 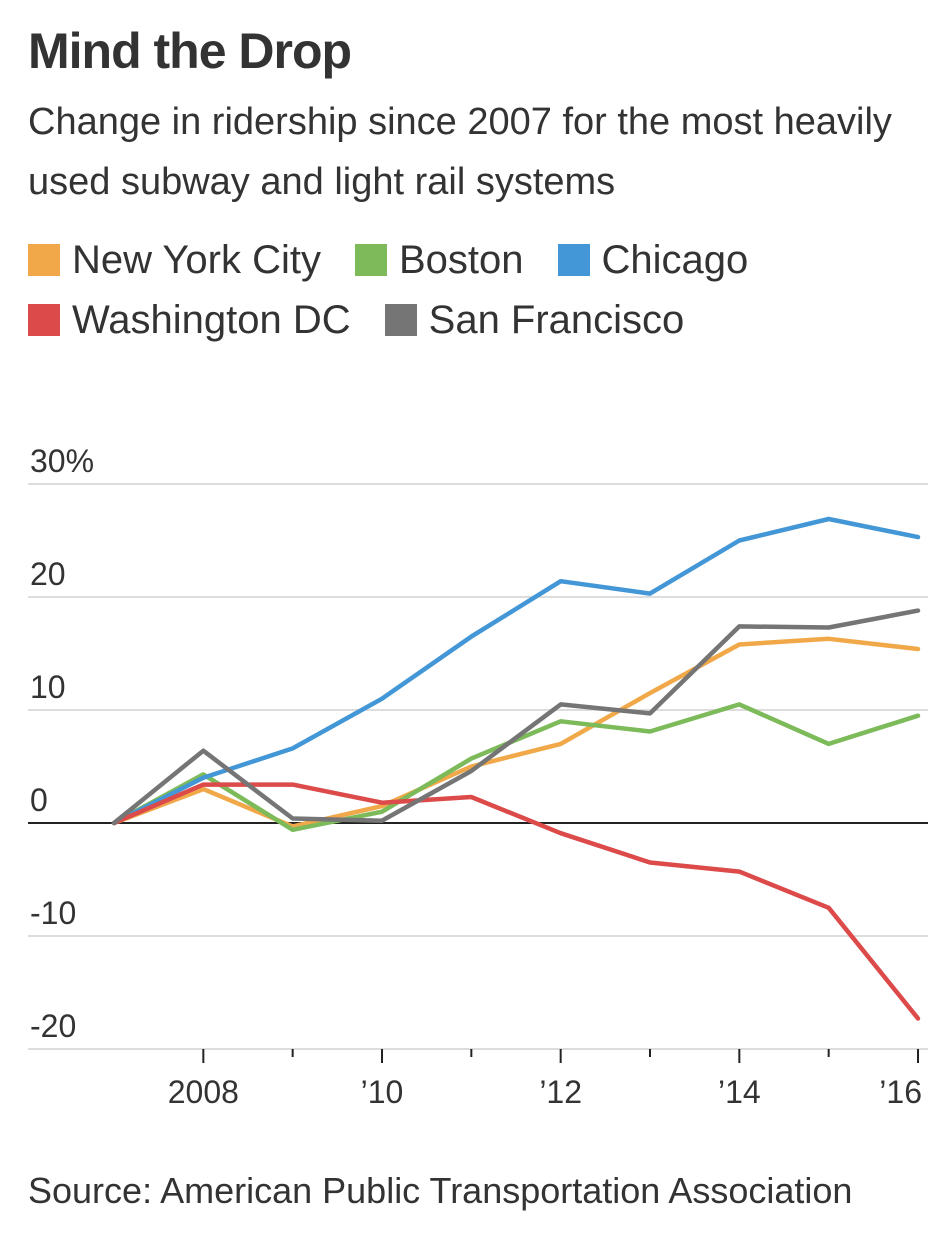 I want to click on x-tick-label-12: ’12, so click(x=560, y=1092).